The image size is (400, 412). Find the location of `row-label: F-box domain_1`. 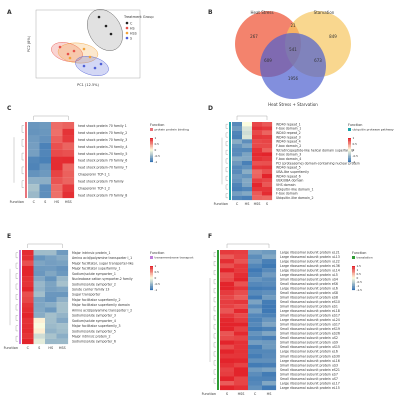

row-label: F-box domain_1 is located at coordinates (288, 129).